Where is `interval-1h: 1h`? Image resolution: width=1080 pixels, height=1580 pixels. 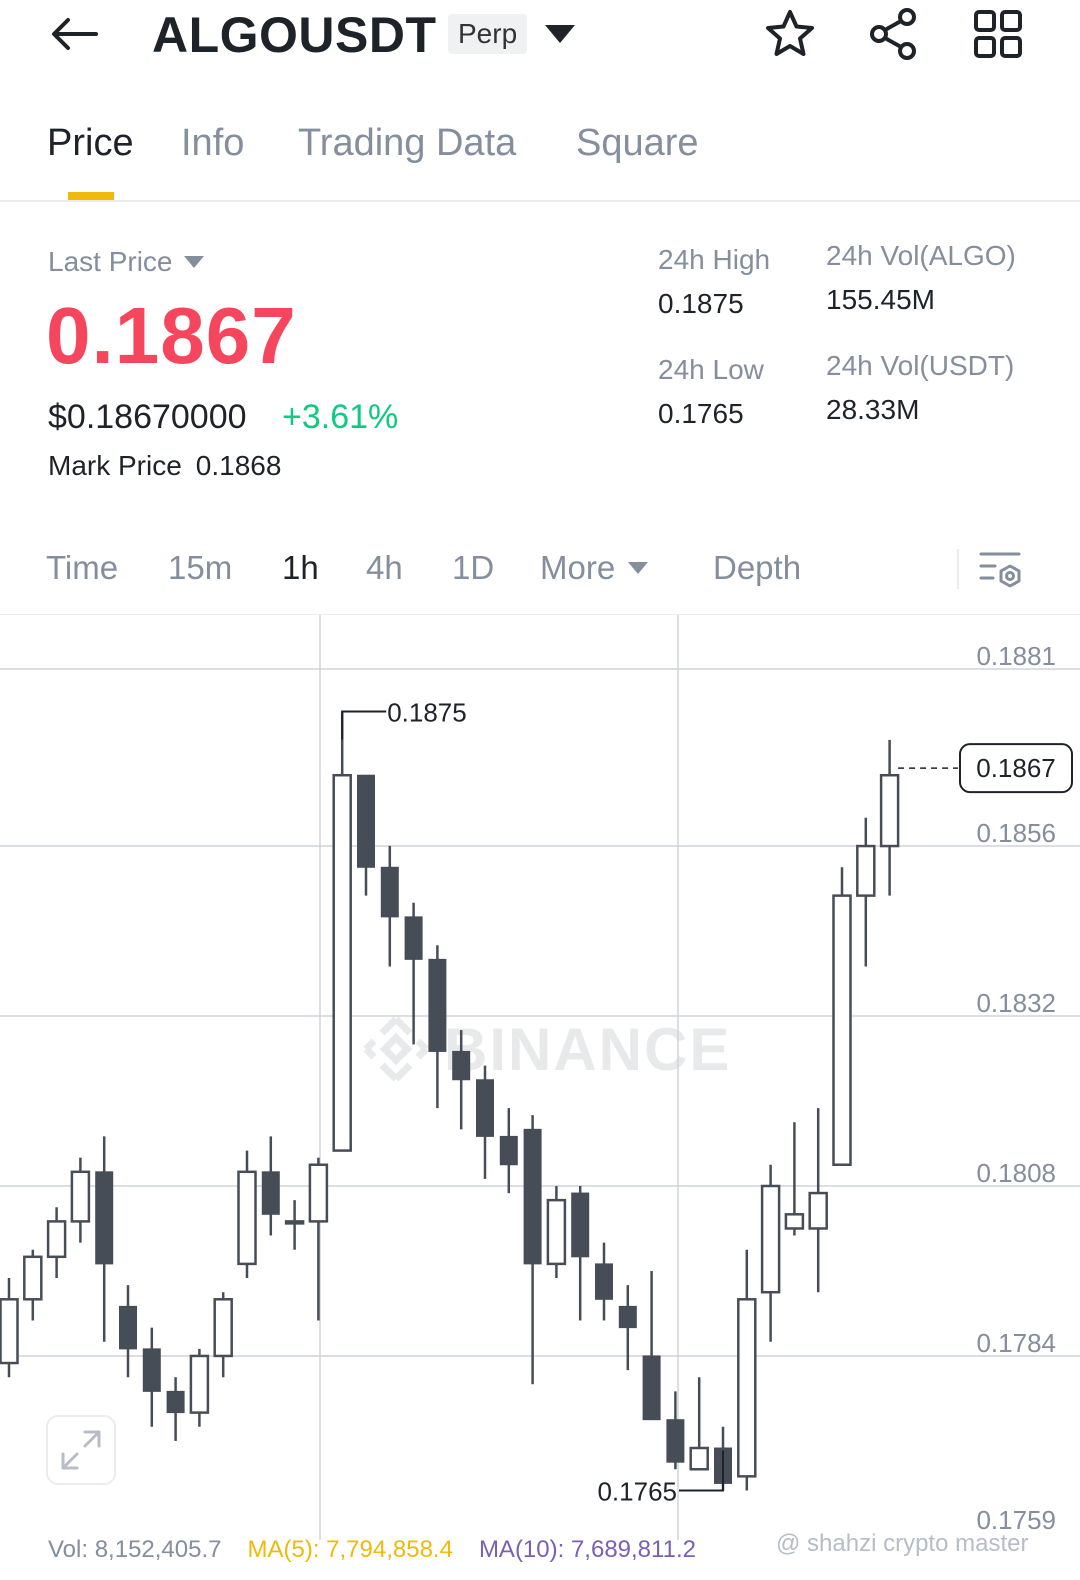 interval-1h: 1h is located at coordinates (300, 567).